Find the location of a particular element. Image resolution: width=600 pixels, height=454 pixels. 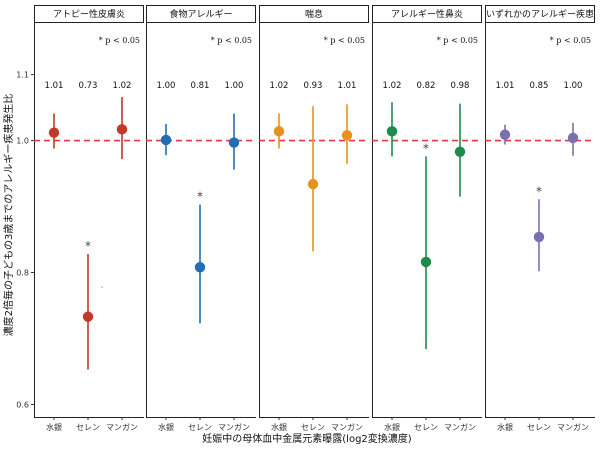

facet-title: 食物アレルギー is located at coordinates (200, 14).